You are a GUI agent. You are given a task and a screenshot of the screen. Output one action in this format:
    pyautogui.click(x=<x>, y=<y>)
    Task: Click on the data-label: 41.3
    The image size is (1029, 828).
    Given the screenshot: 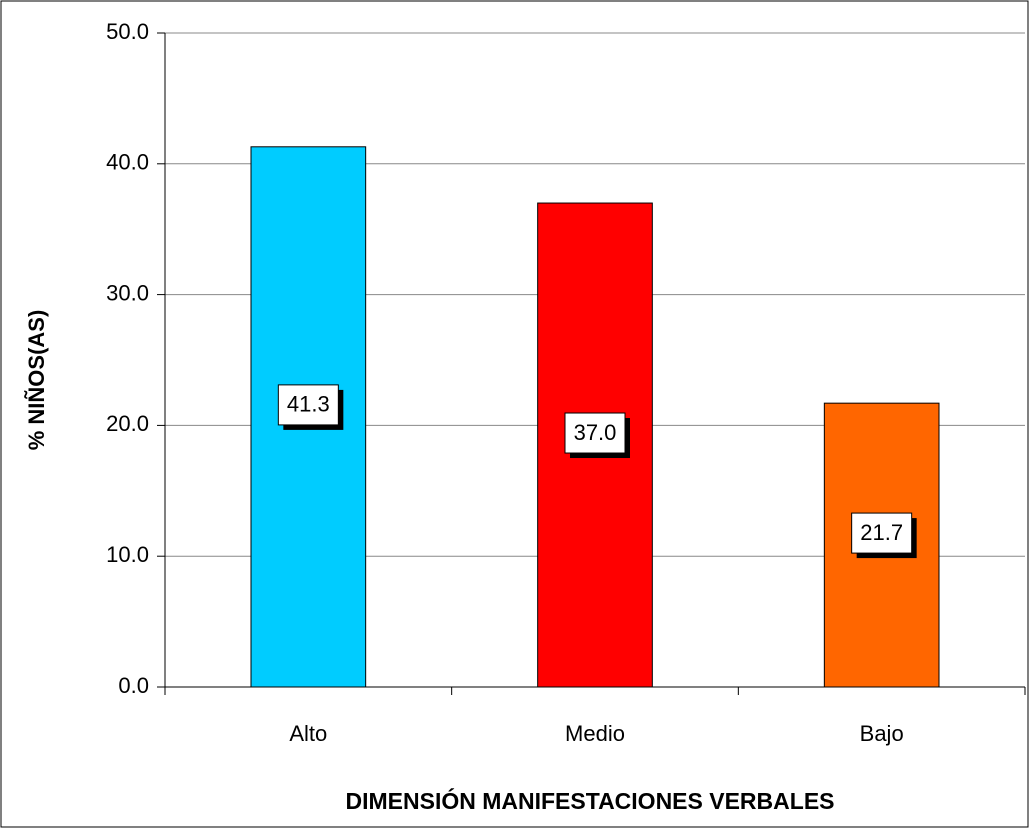 What is the action you would take?
    pyautogui.click(x=308, y=404)
    